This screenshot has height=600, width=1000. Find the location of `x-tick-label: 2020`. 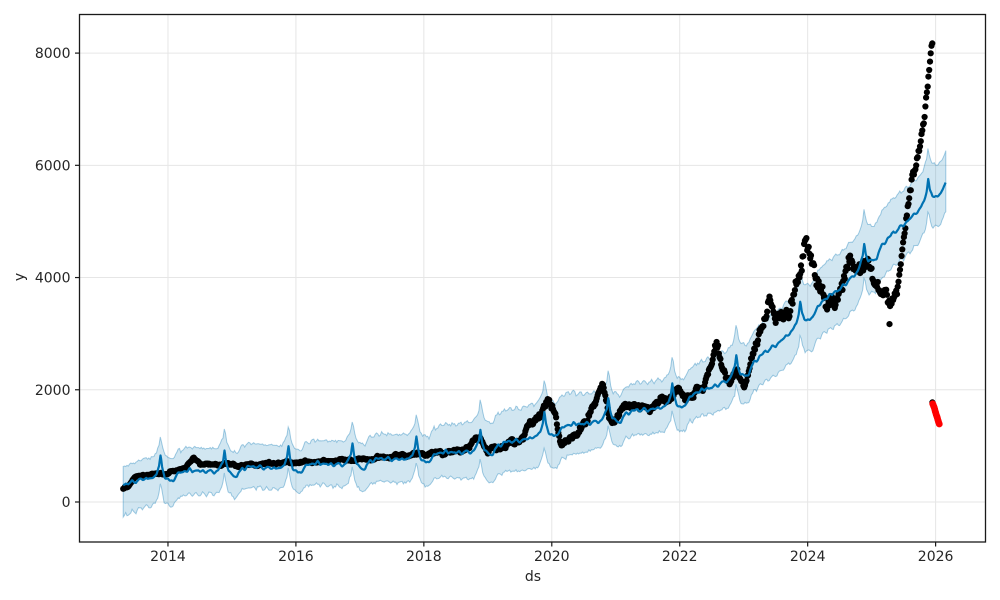

x-tick-label: 2020 is located at coordinates (552, 557).